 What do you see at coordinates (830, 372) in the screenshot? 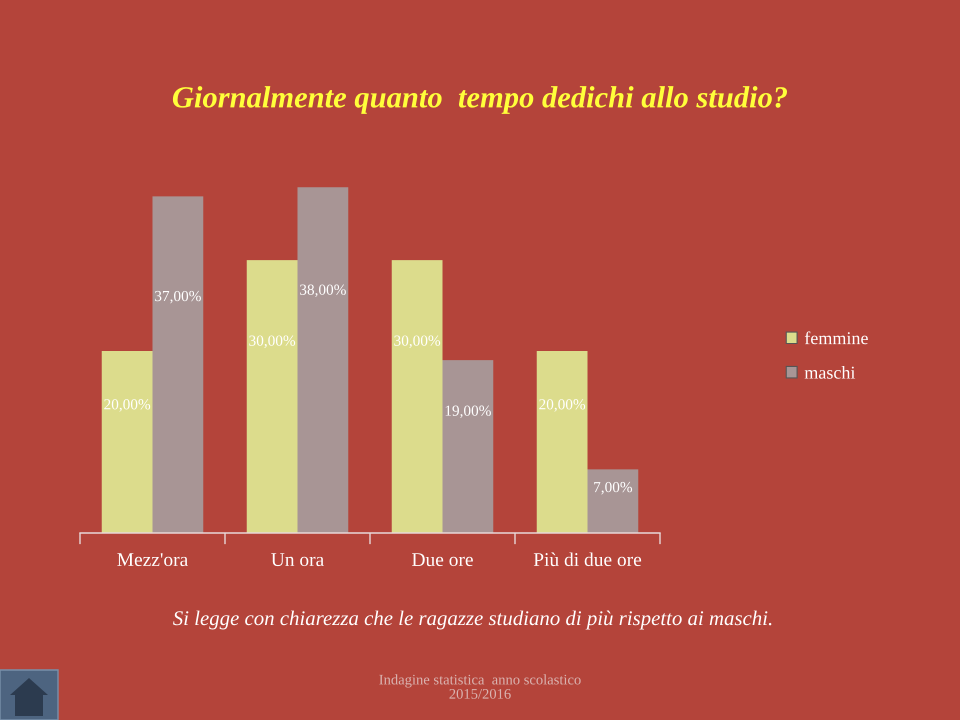
I see `legend-label: maschi` at bounding box center [830, 372].